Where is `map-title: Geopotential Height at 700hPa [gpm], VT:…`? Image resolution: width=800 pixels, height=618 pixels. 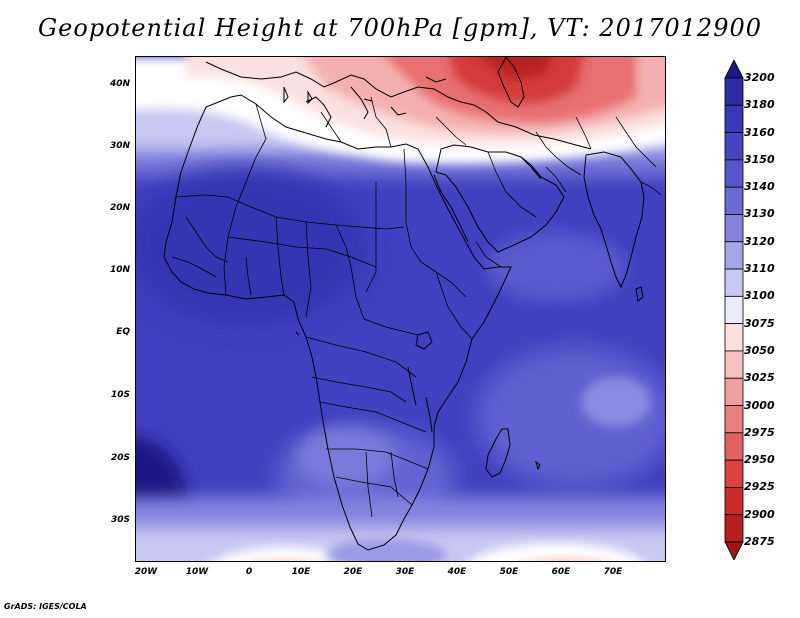 map-title: Geopotential Height at 700hPa [gpm], VT:… is located at coordinates (400, 28).